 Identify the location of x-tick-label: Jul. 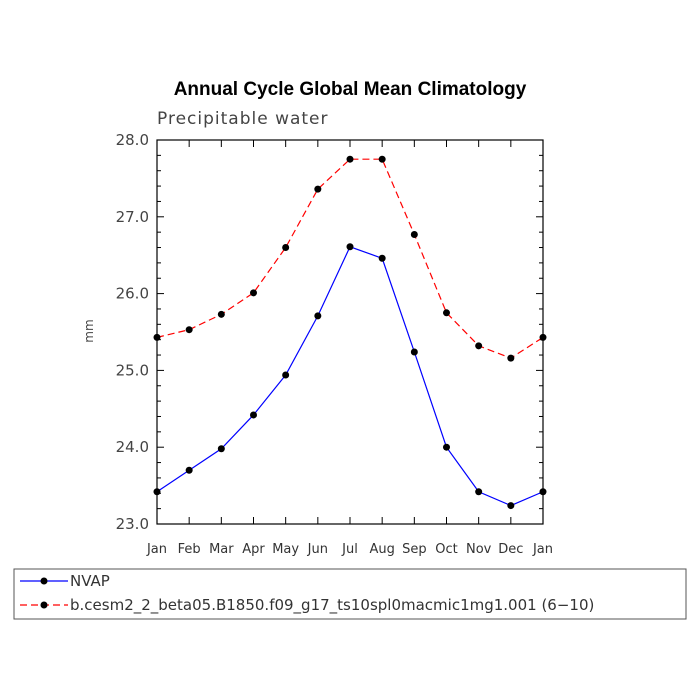
(349, 549).